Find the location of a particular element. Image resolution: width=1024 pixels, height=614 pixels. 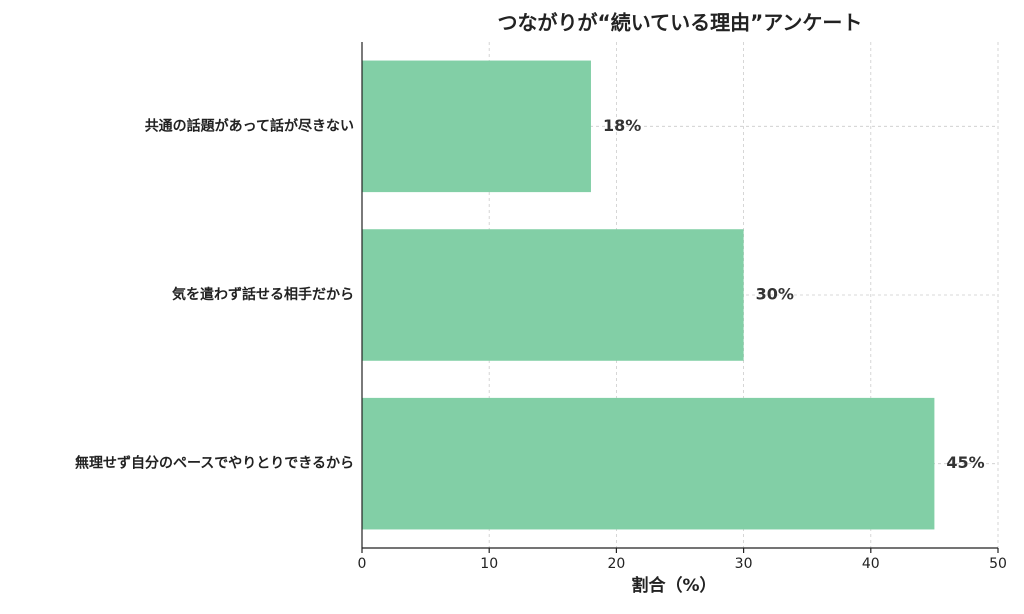

x-tick-label: 50 is located at coordinates (998, 564).